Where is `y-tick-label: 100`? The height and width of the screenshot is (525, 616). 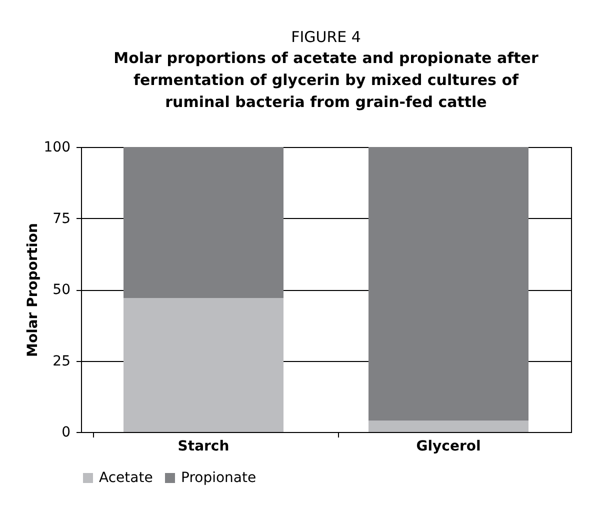
y-tick-label: 100 is located at coordinates (57, 148).